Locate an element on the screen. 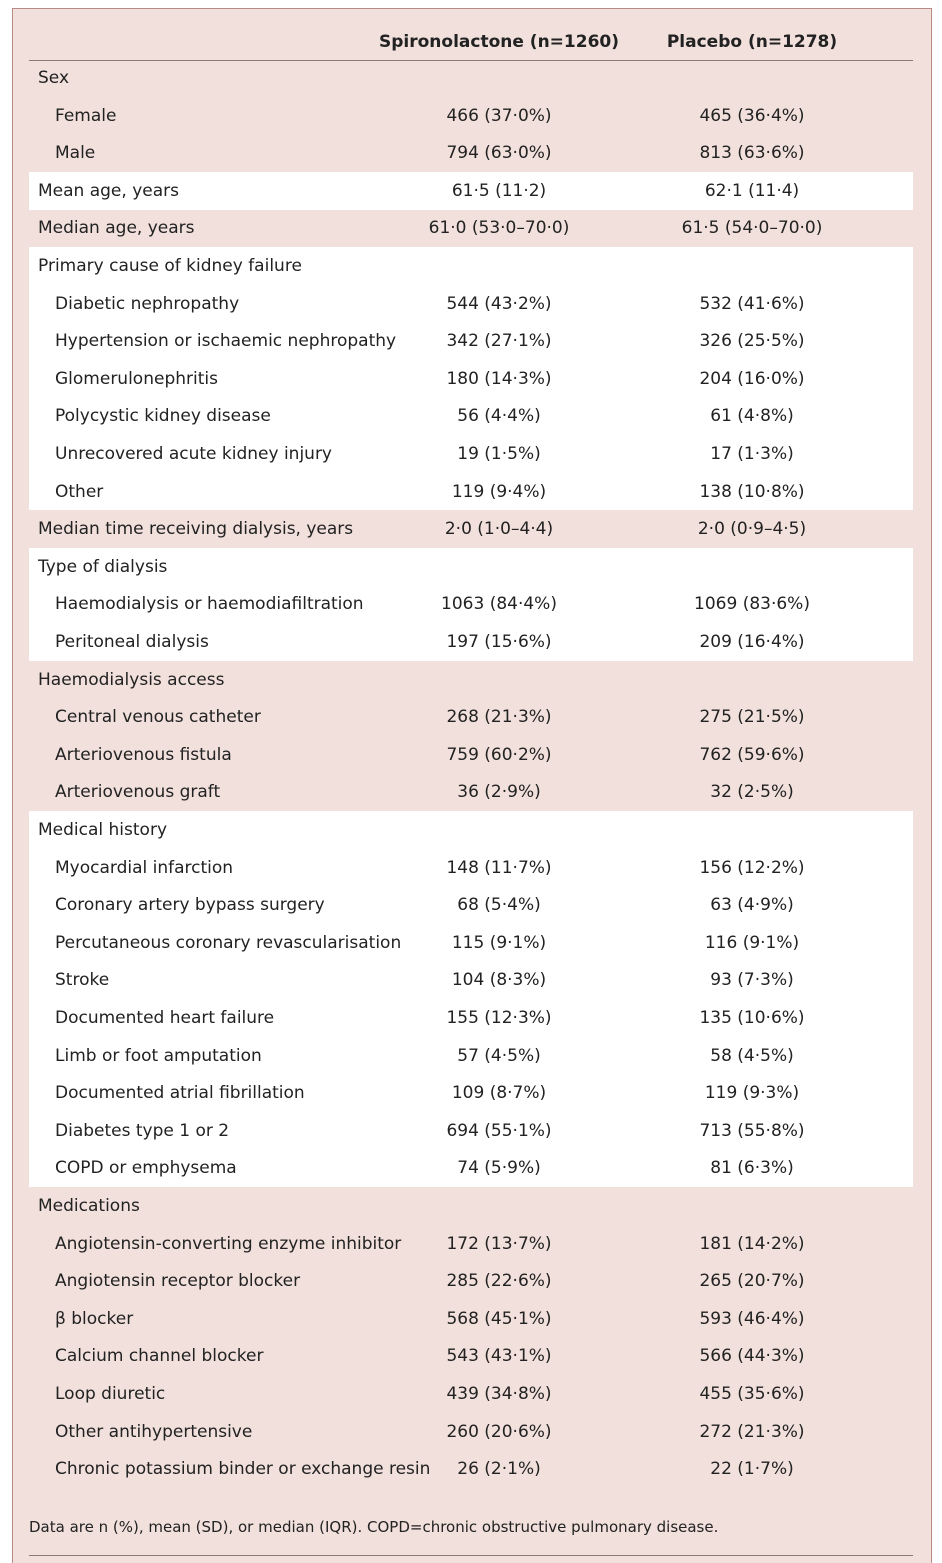 Image resolution: width=942 pixels, height=1563 pixels. row-label: β blocker is located at coordinates (94, 1318).